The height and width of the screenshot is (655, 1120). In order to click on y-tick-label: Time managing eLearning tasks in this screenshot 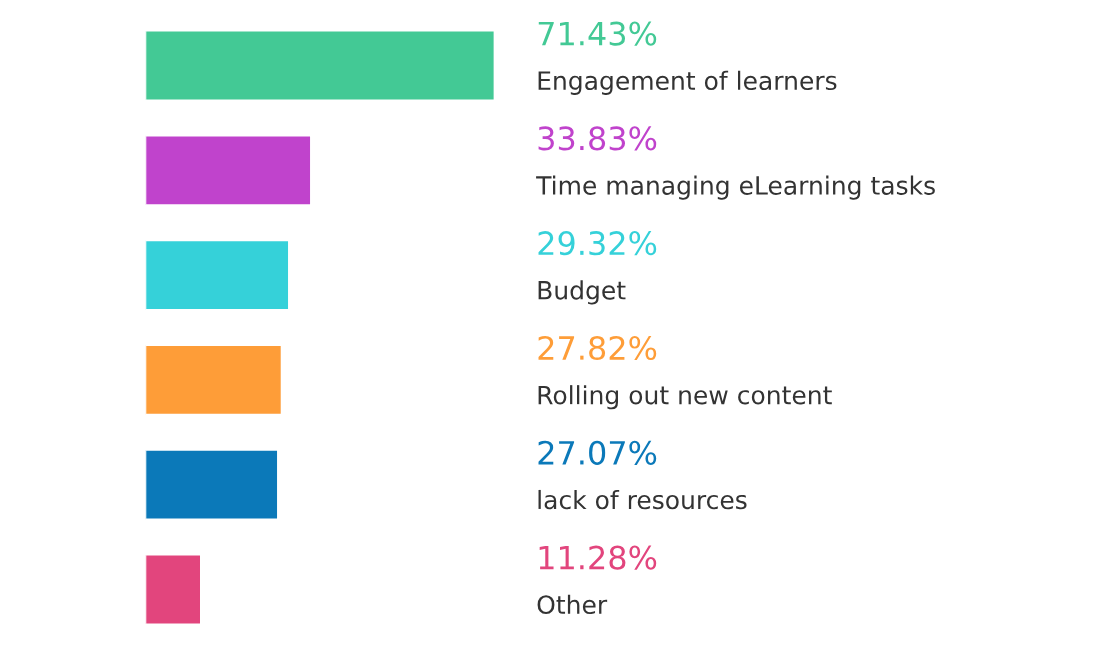, I will do `click(735, 187)`.